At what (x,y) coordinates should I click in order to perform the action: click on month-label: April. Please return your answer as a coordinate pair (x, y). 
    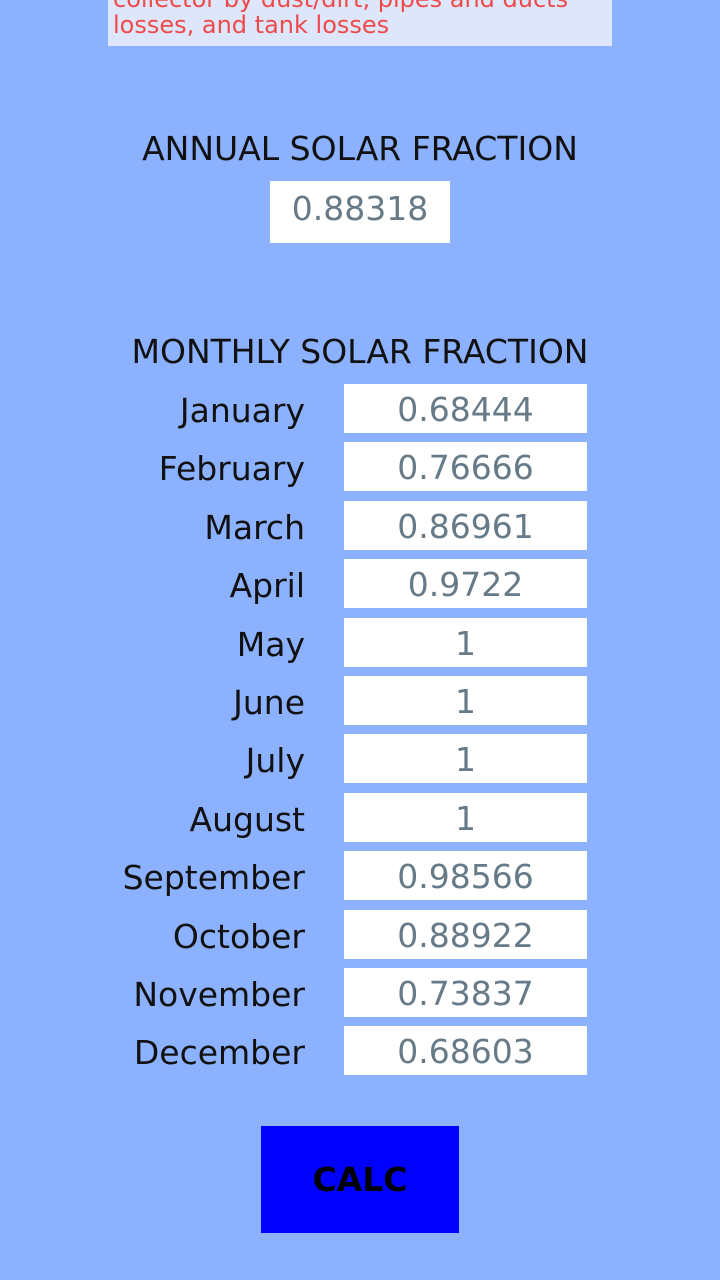
    Looking at the image, I should click on (267, 586).